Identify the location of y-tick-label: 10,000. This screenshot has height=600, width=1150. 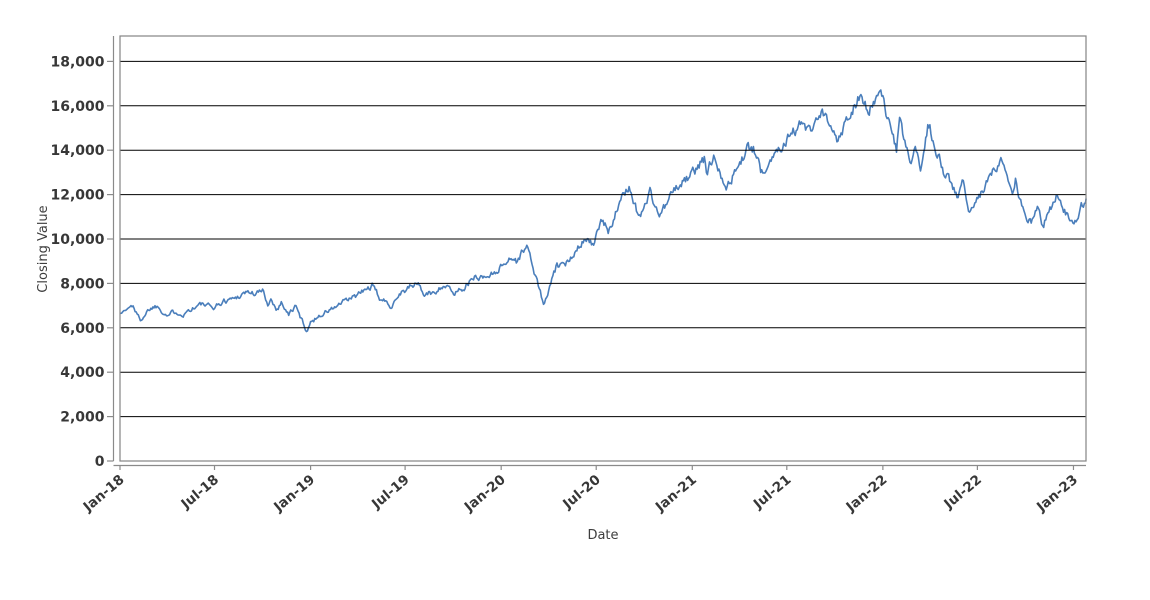
(77, 240).